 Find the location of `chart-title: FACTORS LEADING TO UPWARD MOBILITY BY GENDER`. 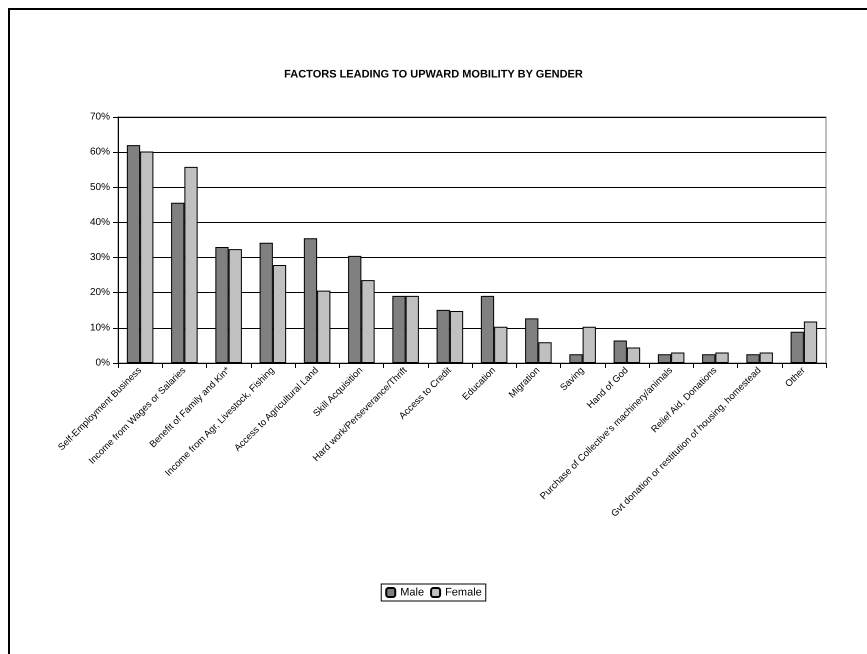

chart-title: FACTORS LEADING TO UPWARD MOBILITY BY GENDER is located at coordinates (433, 74).